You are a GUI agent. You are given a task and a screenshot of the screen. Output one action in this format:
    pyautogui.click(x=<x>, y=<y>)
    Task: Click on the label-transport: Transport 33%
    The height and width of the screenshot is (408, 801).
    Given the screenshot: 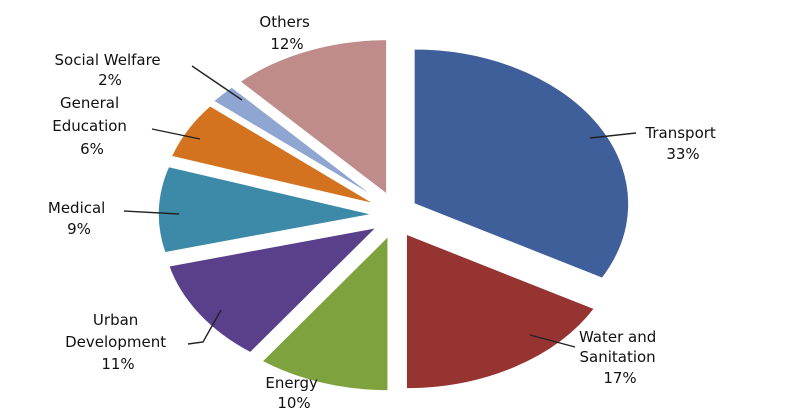 What is the action you would take?
    pyautogui.click(x=682, y=143)
    